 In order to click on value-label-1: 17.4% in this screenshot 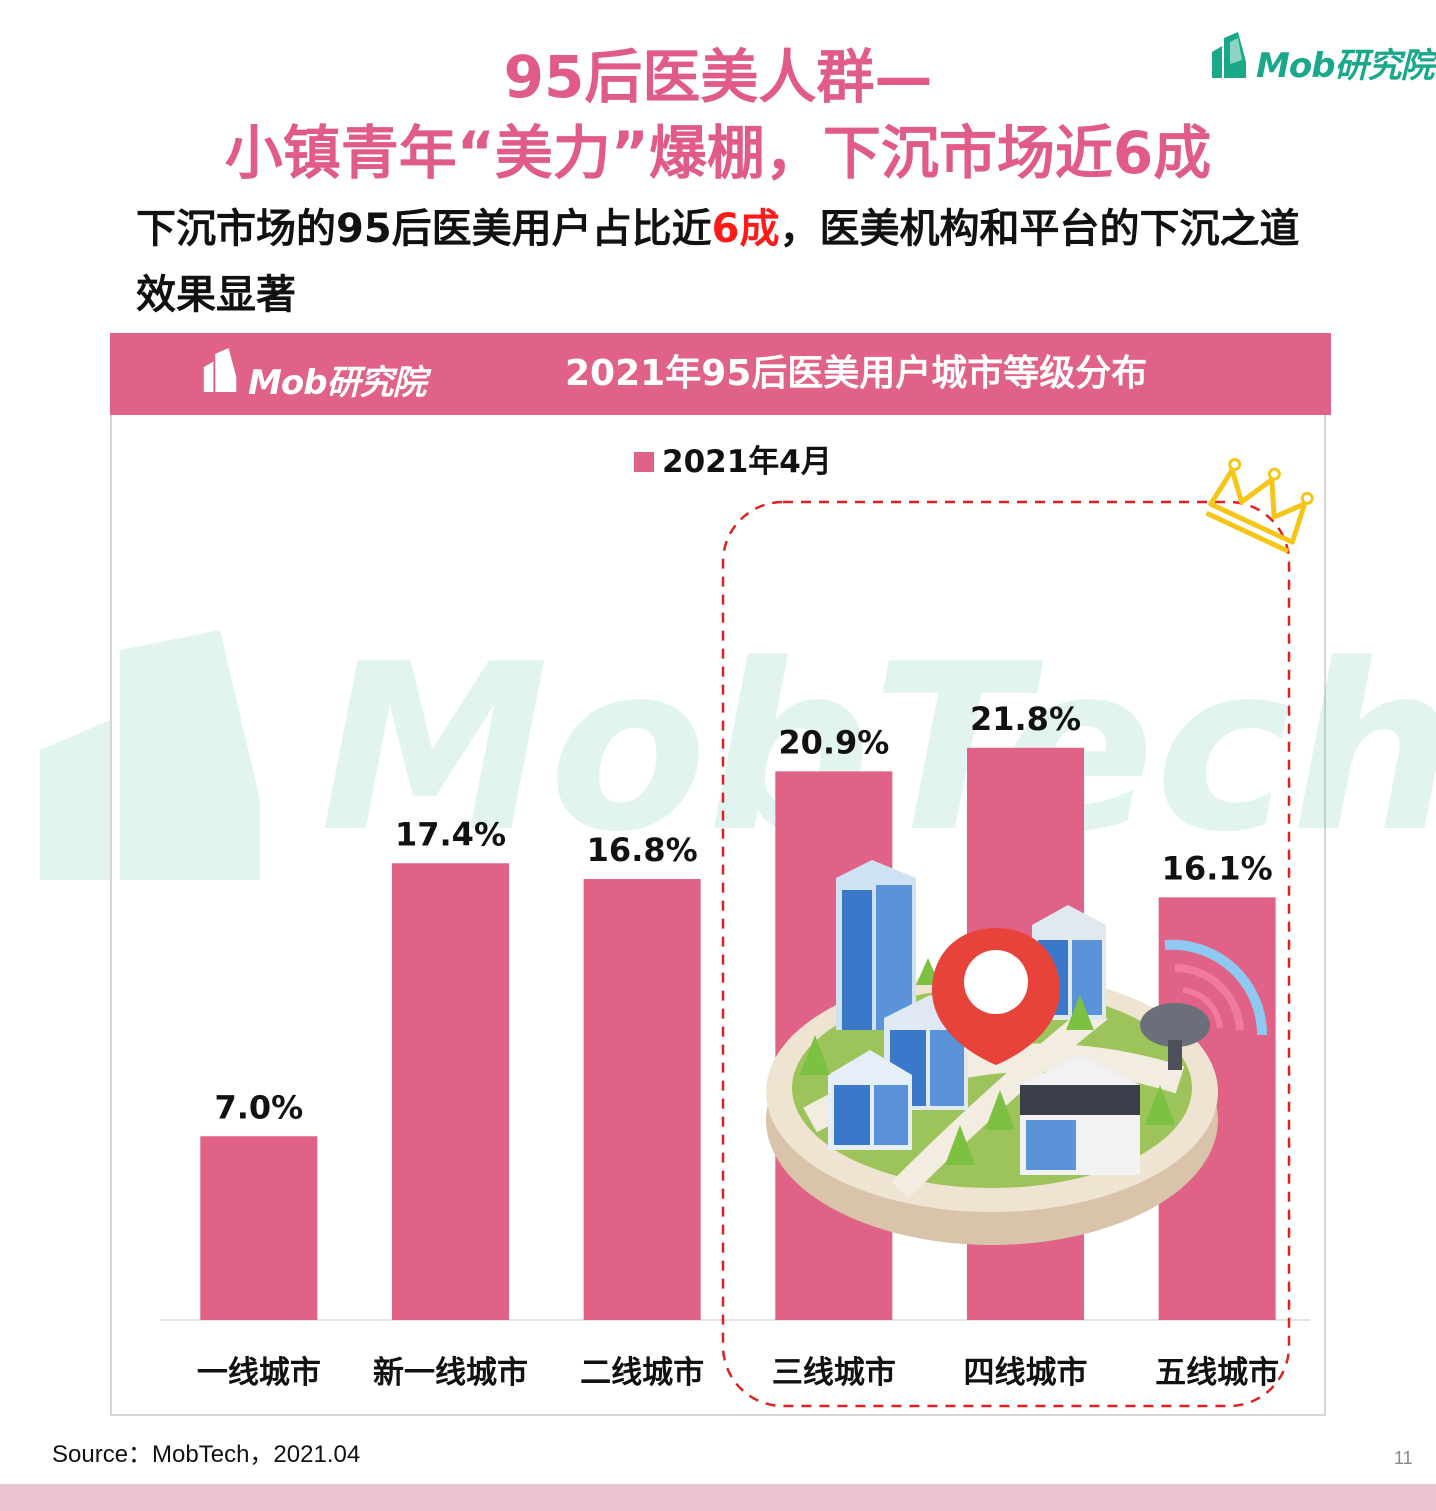, I will do `click(450, 834)`.